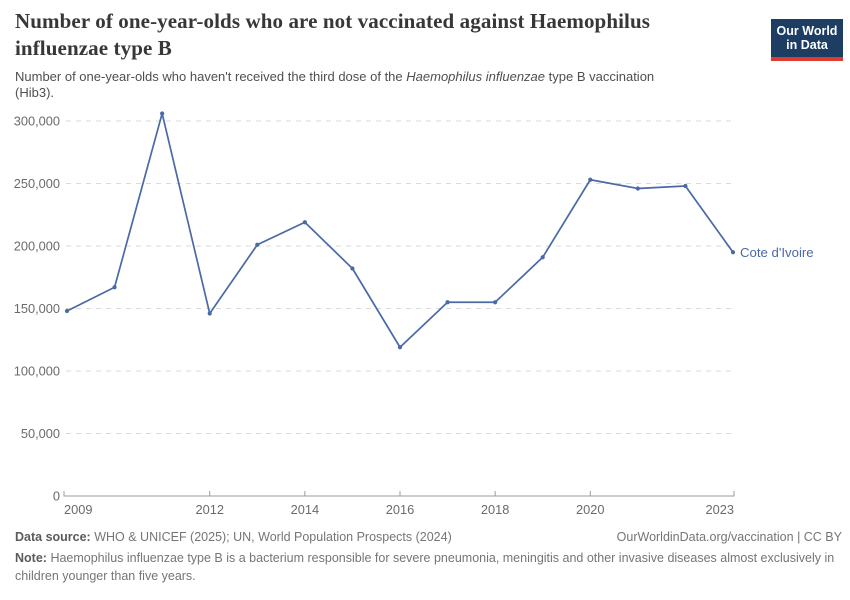 The image size is (850, 600). I want to click on x-axis-tick-label: 2020, so click(590, 509).